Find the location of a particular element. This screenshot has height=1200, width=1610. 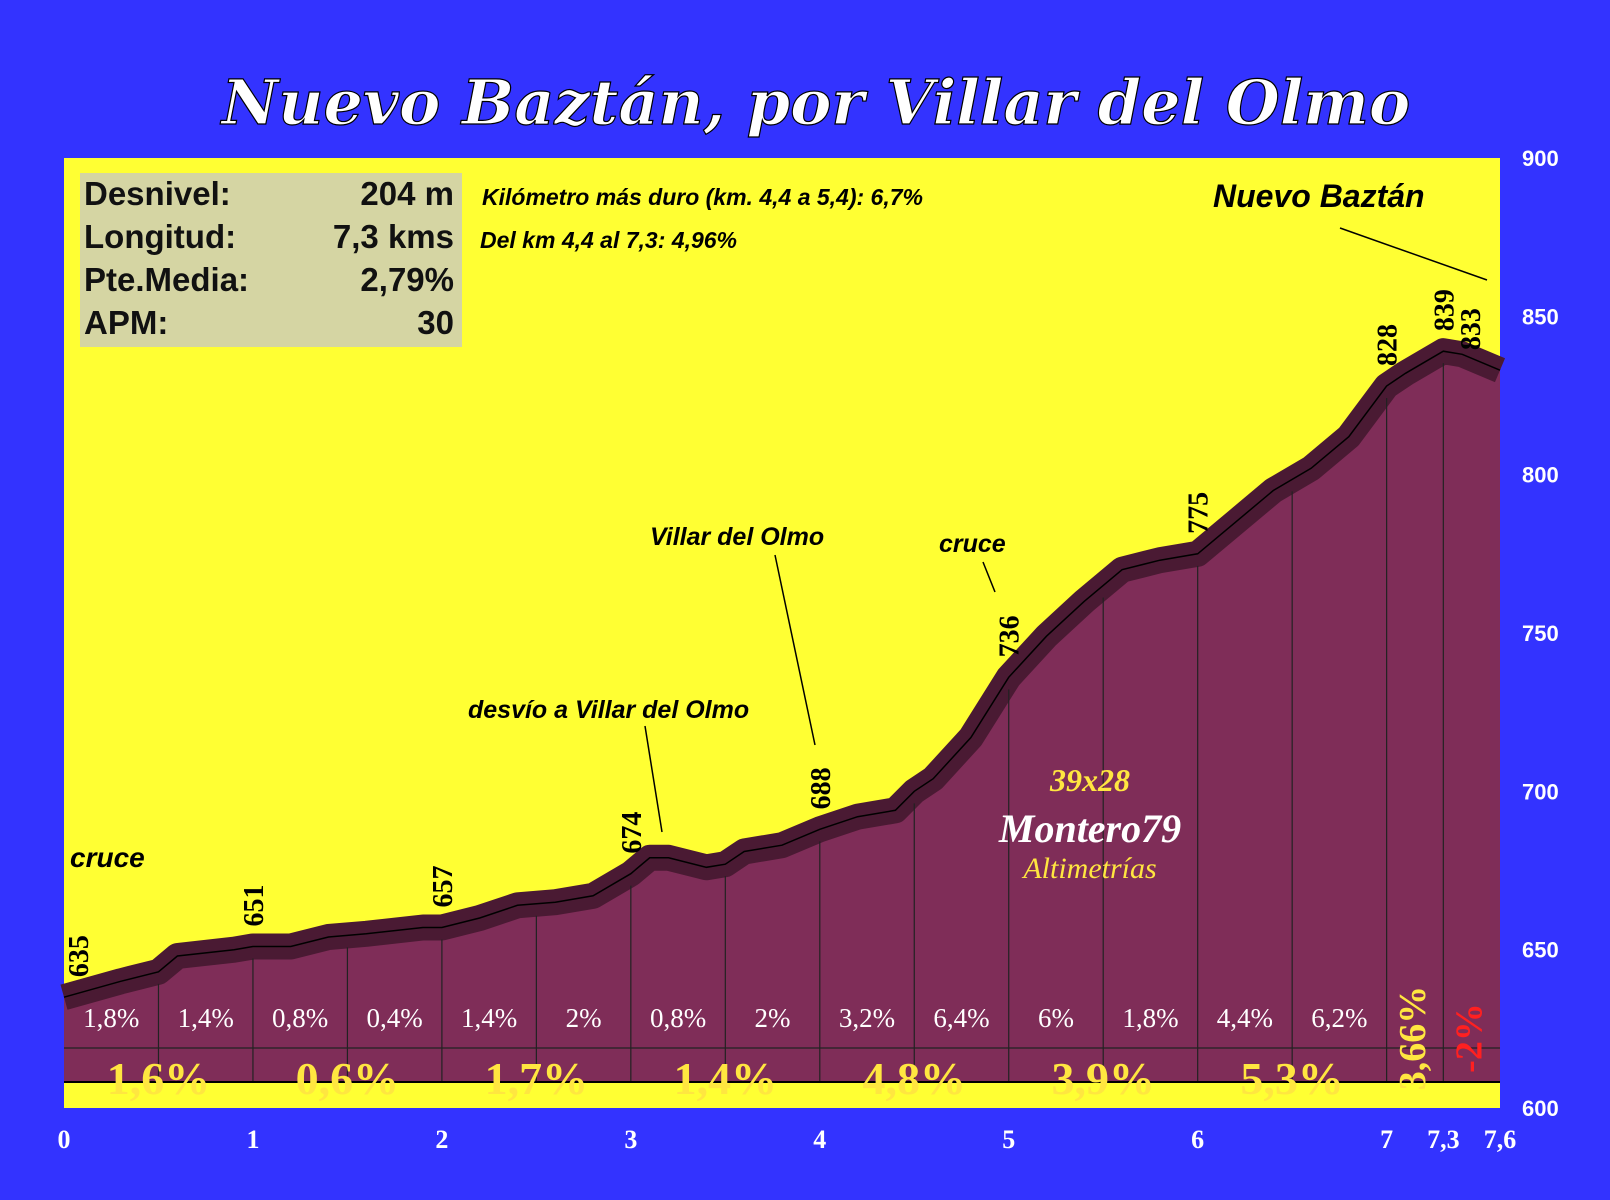

y-tick-label: 900 is located at coordinates (1540, 158).